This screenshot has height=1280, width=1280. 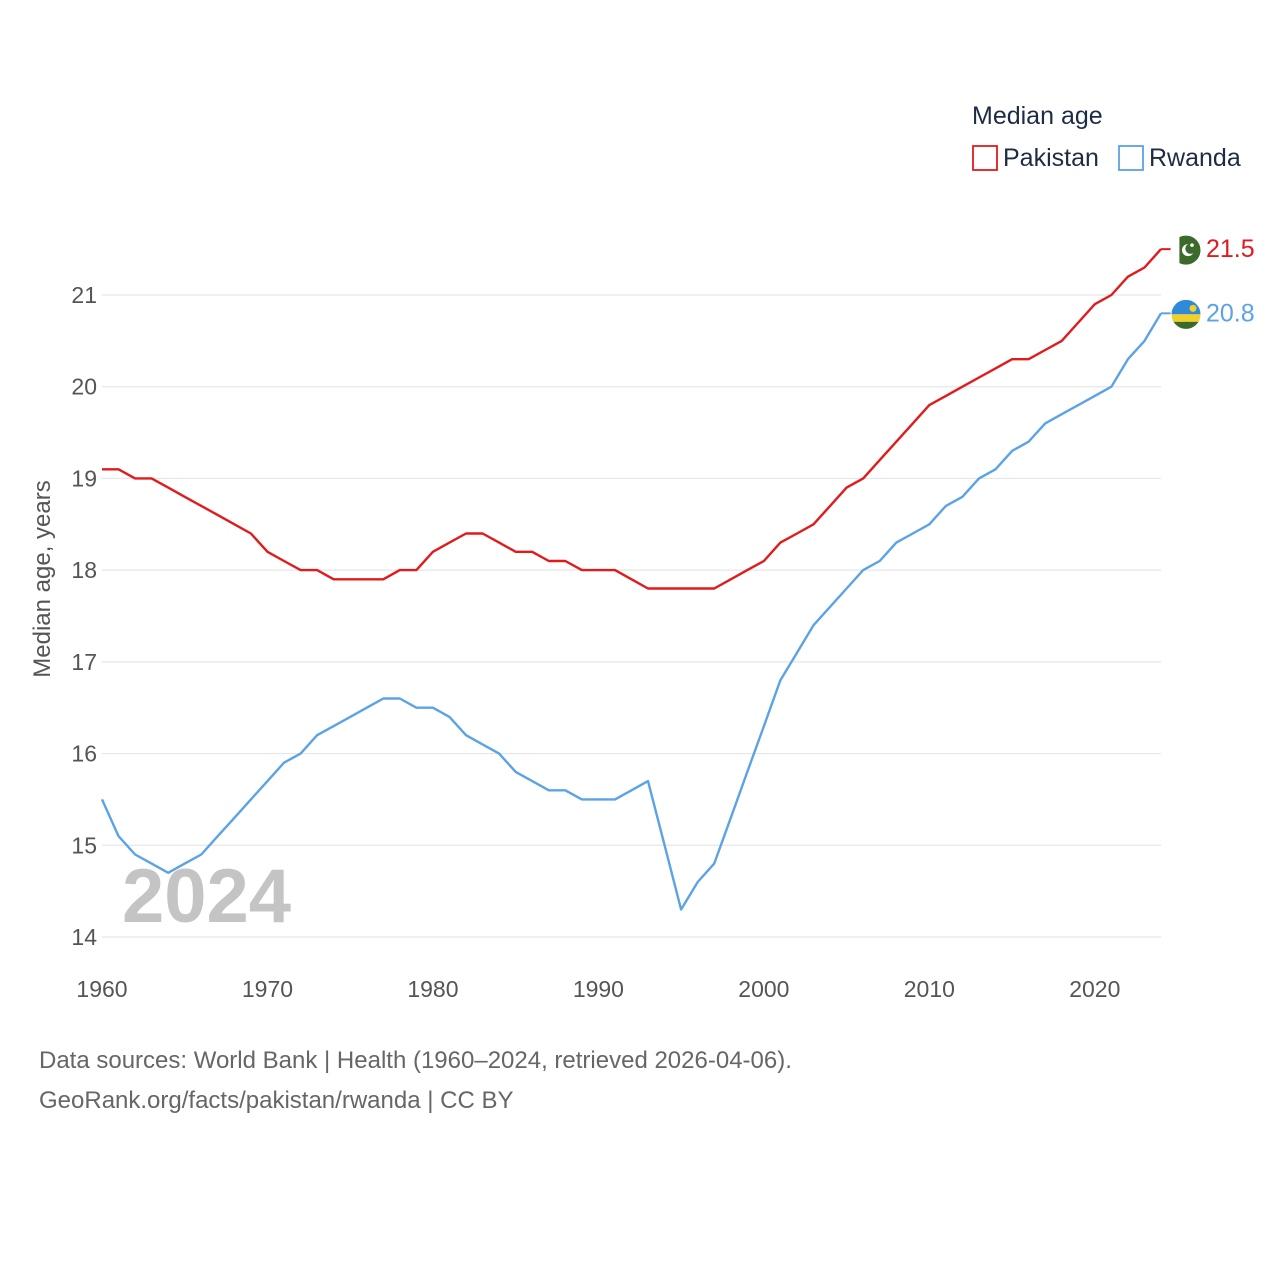 I want to click on rwanda-flag-icon, so click(x=1186, y=314).